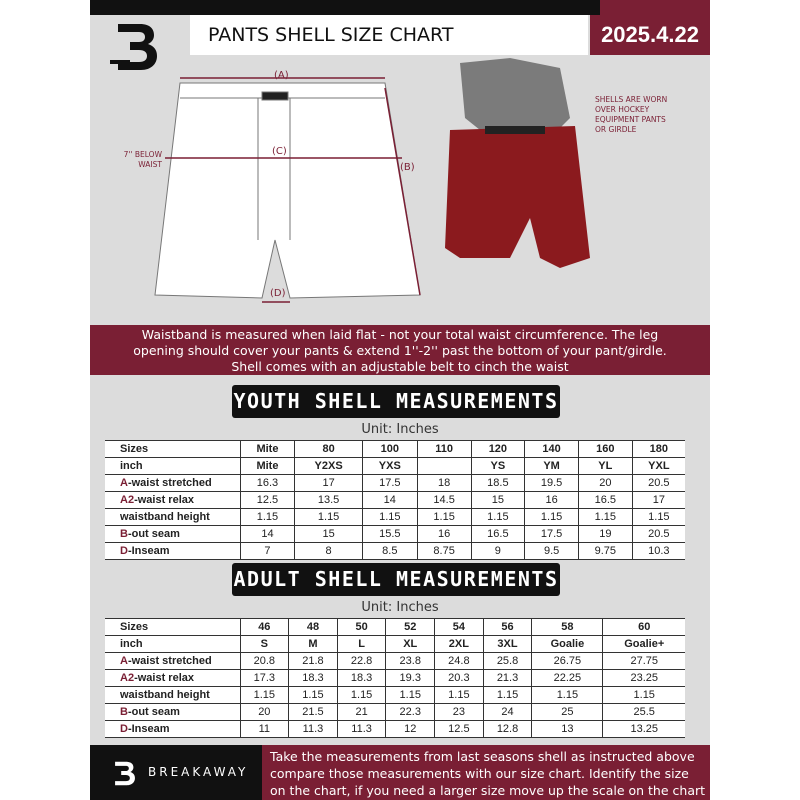  I want to click on row-label: A-waist stretched, so click(173, 661).